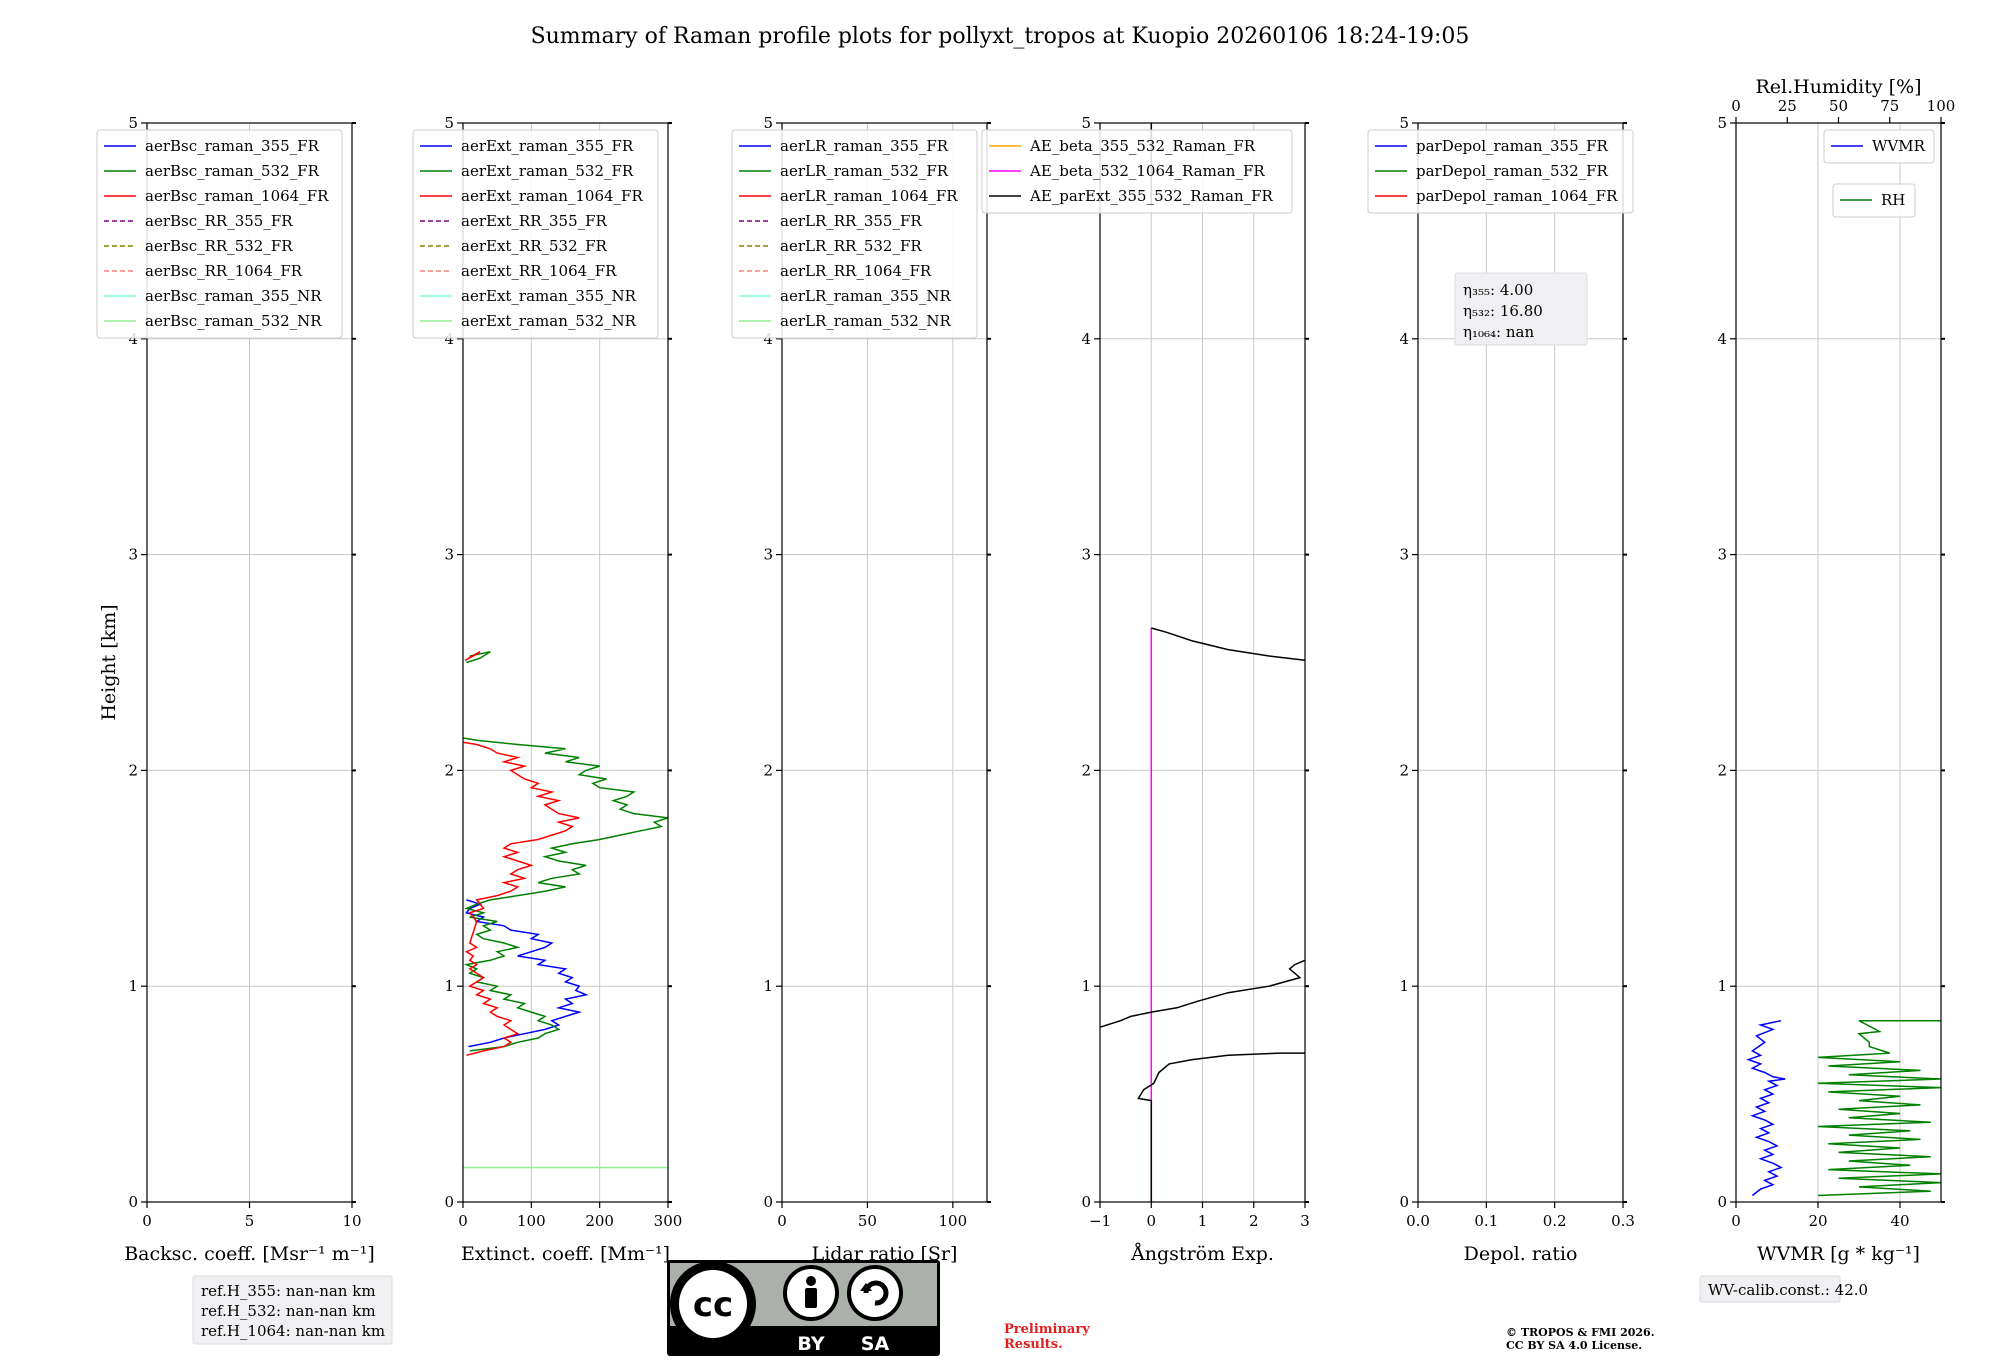 This screenshot has width=2000, height=1360. Describe the element at coordinates (1521, 309) in the screenshot. I see `eta-box-bg` at that location.